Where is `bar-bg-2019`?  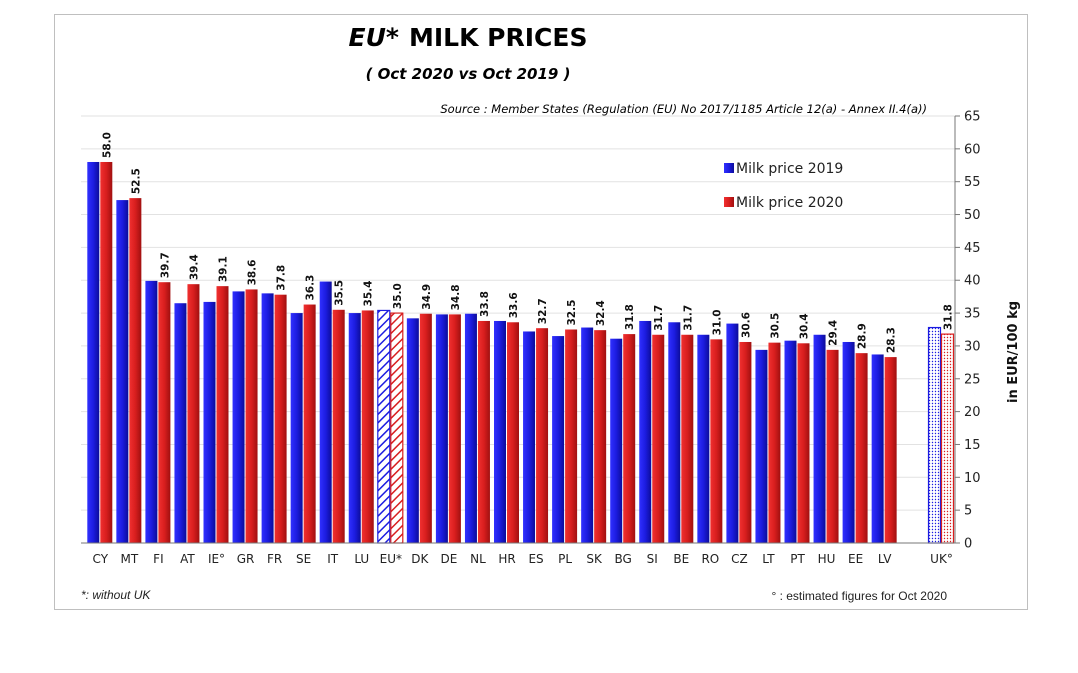
bar-bg-2019 is located at coordinates (616, 440).